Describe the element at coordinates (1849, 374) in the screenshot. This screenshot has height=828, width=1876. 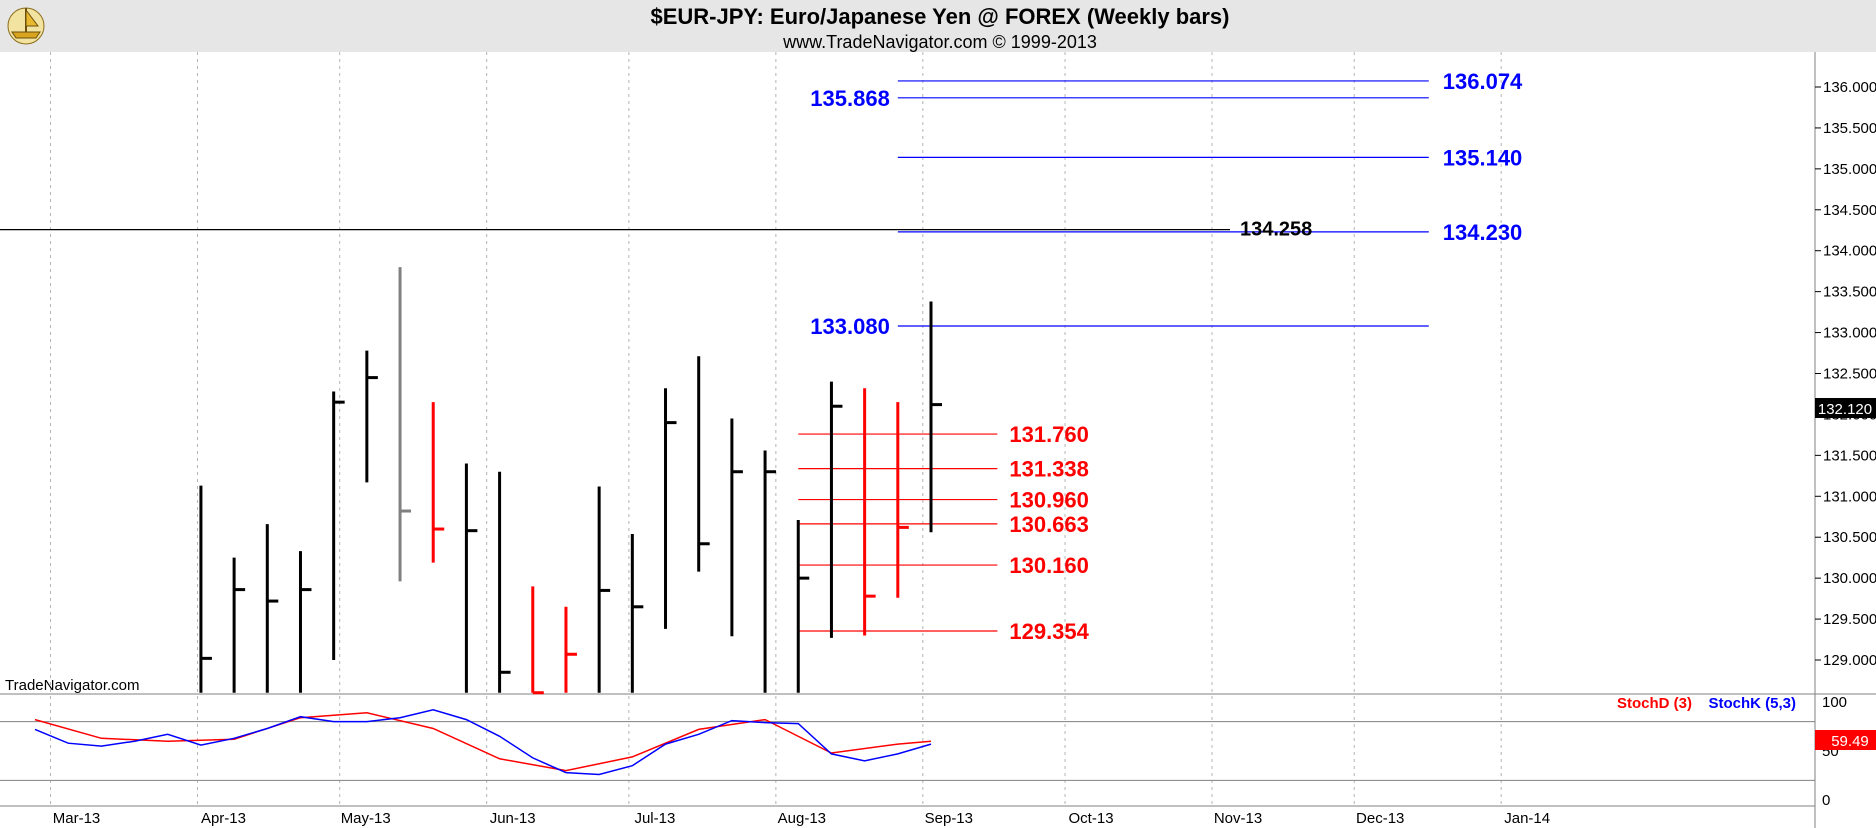
I see `y-tick-label: 132.500` at that location.